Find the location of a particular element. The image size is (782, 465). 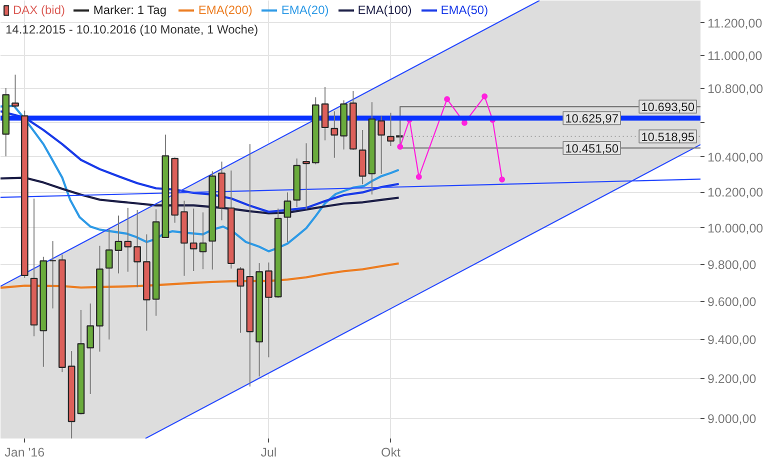

line-series is located at coordinates (200, 275).